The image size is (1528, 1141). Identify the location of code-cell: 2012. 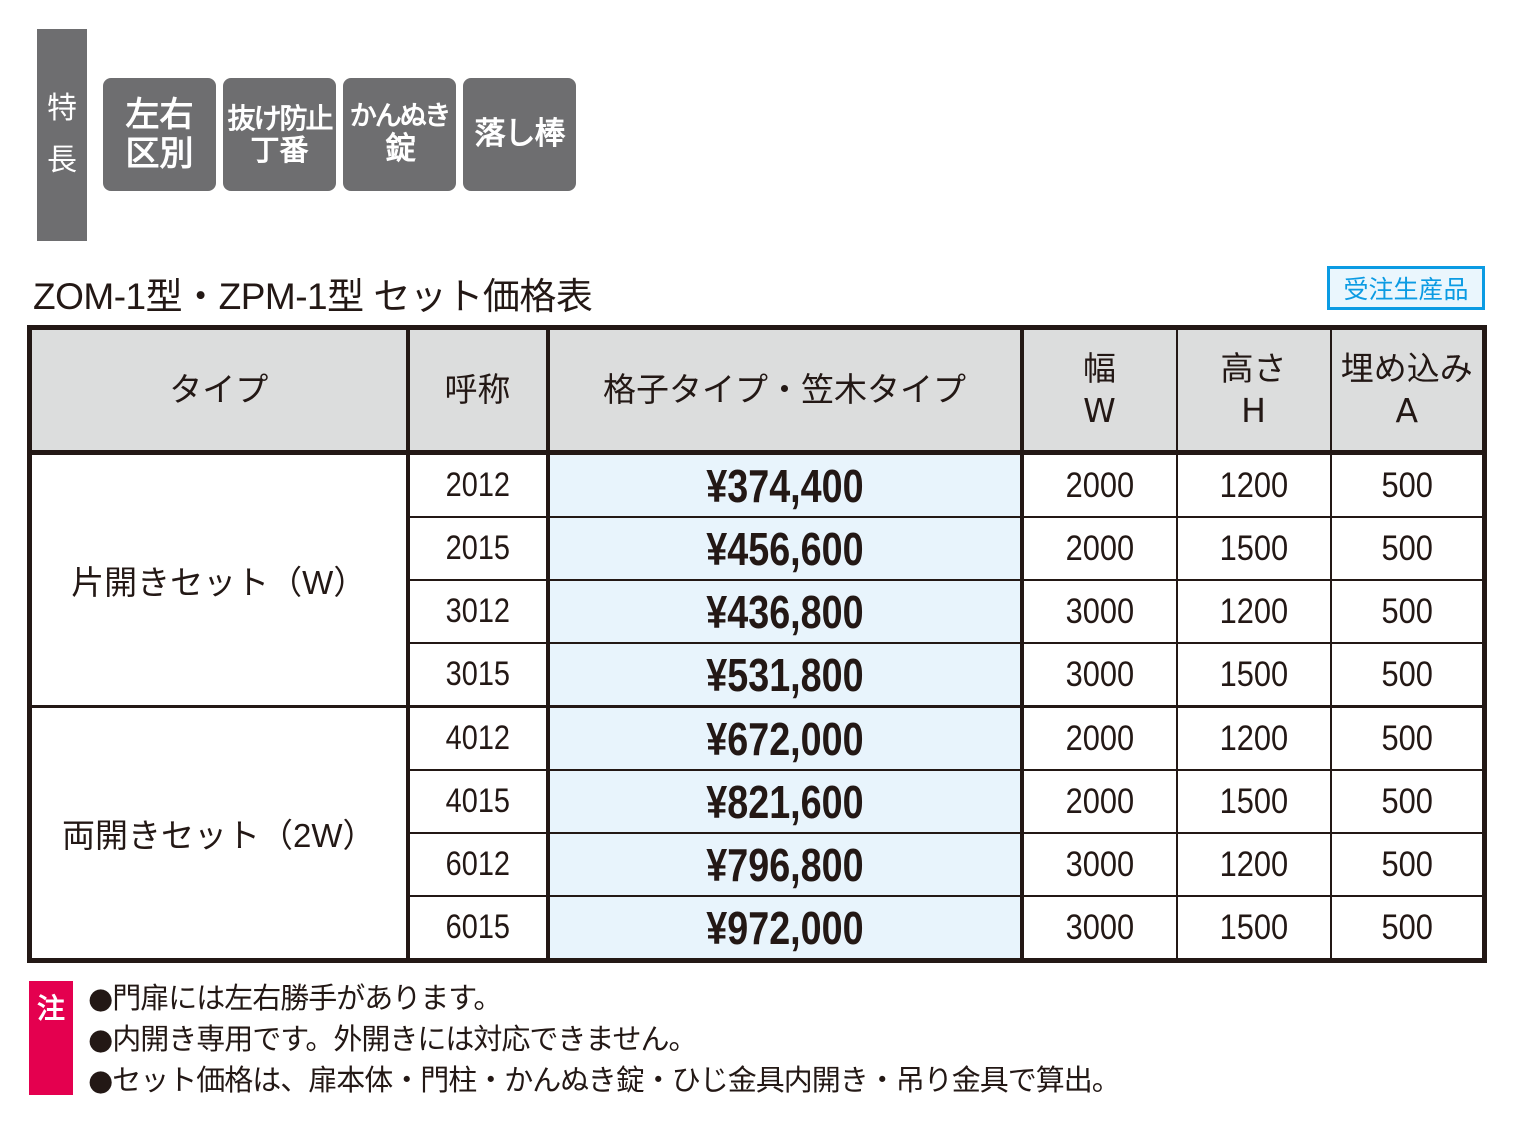
(477, 484).